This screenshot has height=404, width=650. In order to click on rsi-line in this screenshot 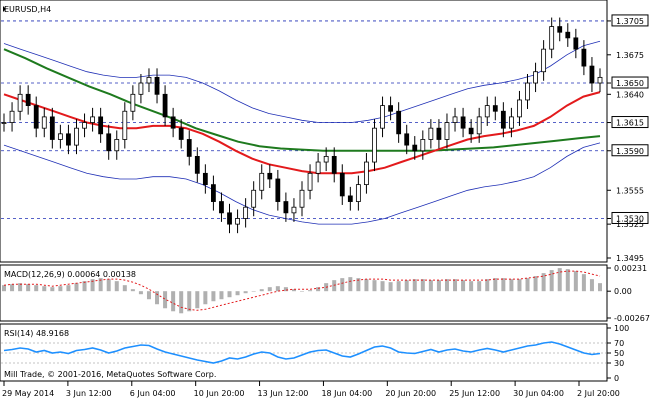, I will do `click(302, 352)`.